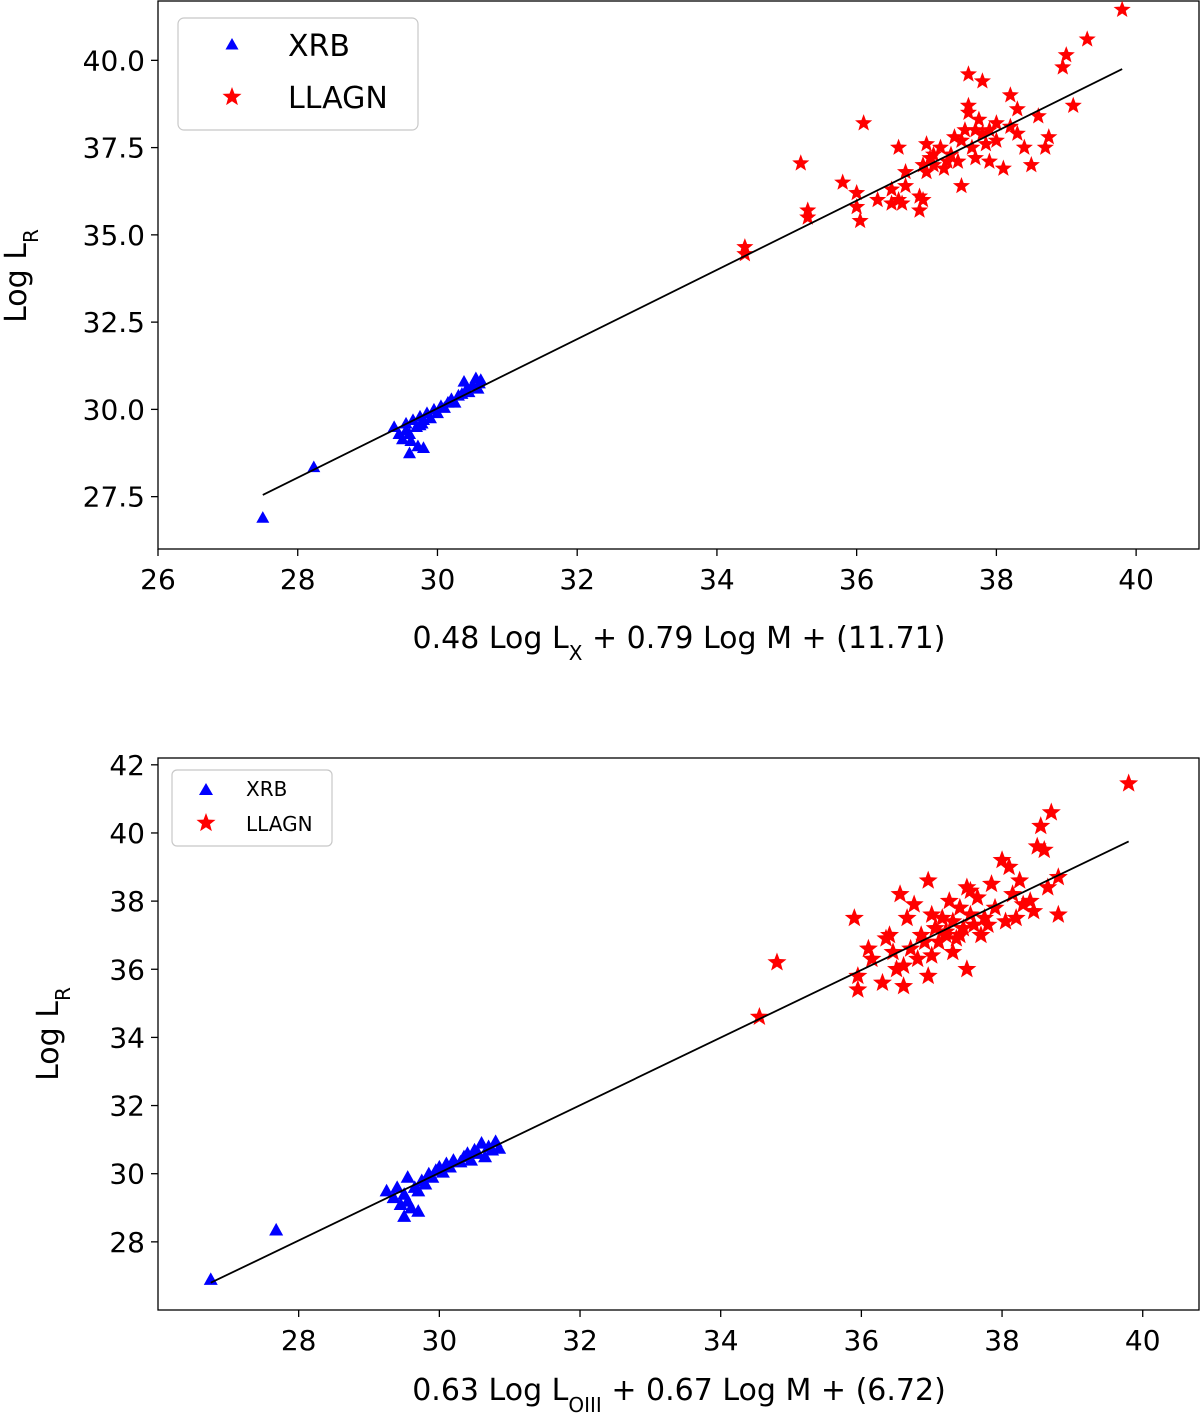 The width and height of the screenshot is (1200, 1413). I want to click on y-tick-label: 42, so click(127, 765).